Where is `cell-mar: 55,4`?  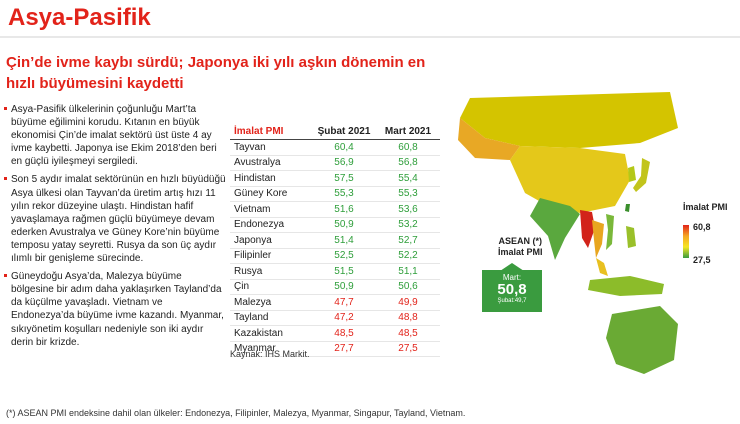 cell-mar: 55,4 is located at coordinates (408, 178).